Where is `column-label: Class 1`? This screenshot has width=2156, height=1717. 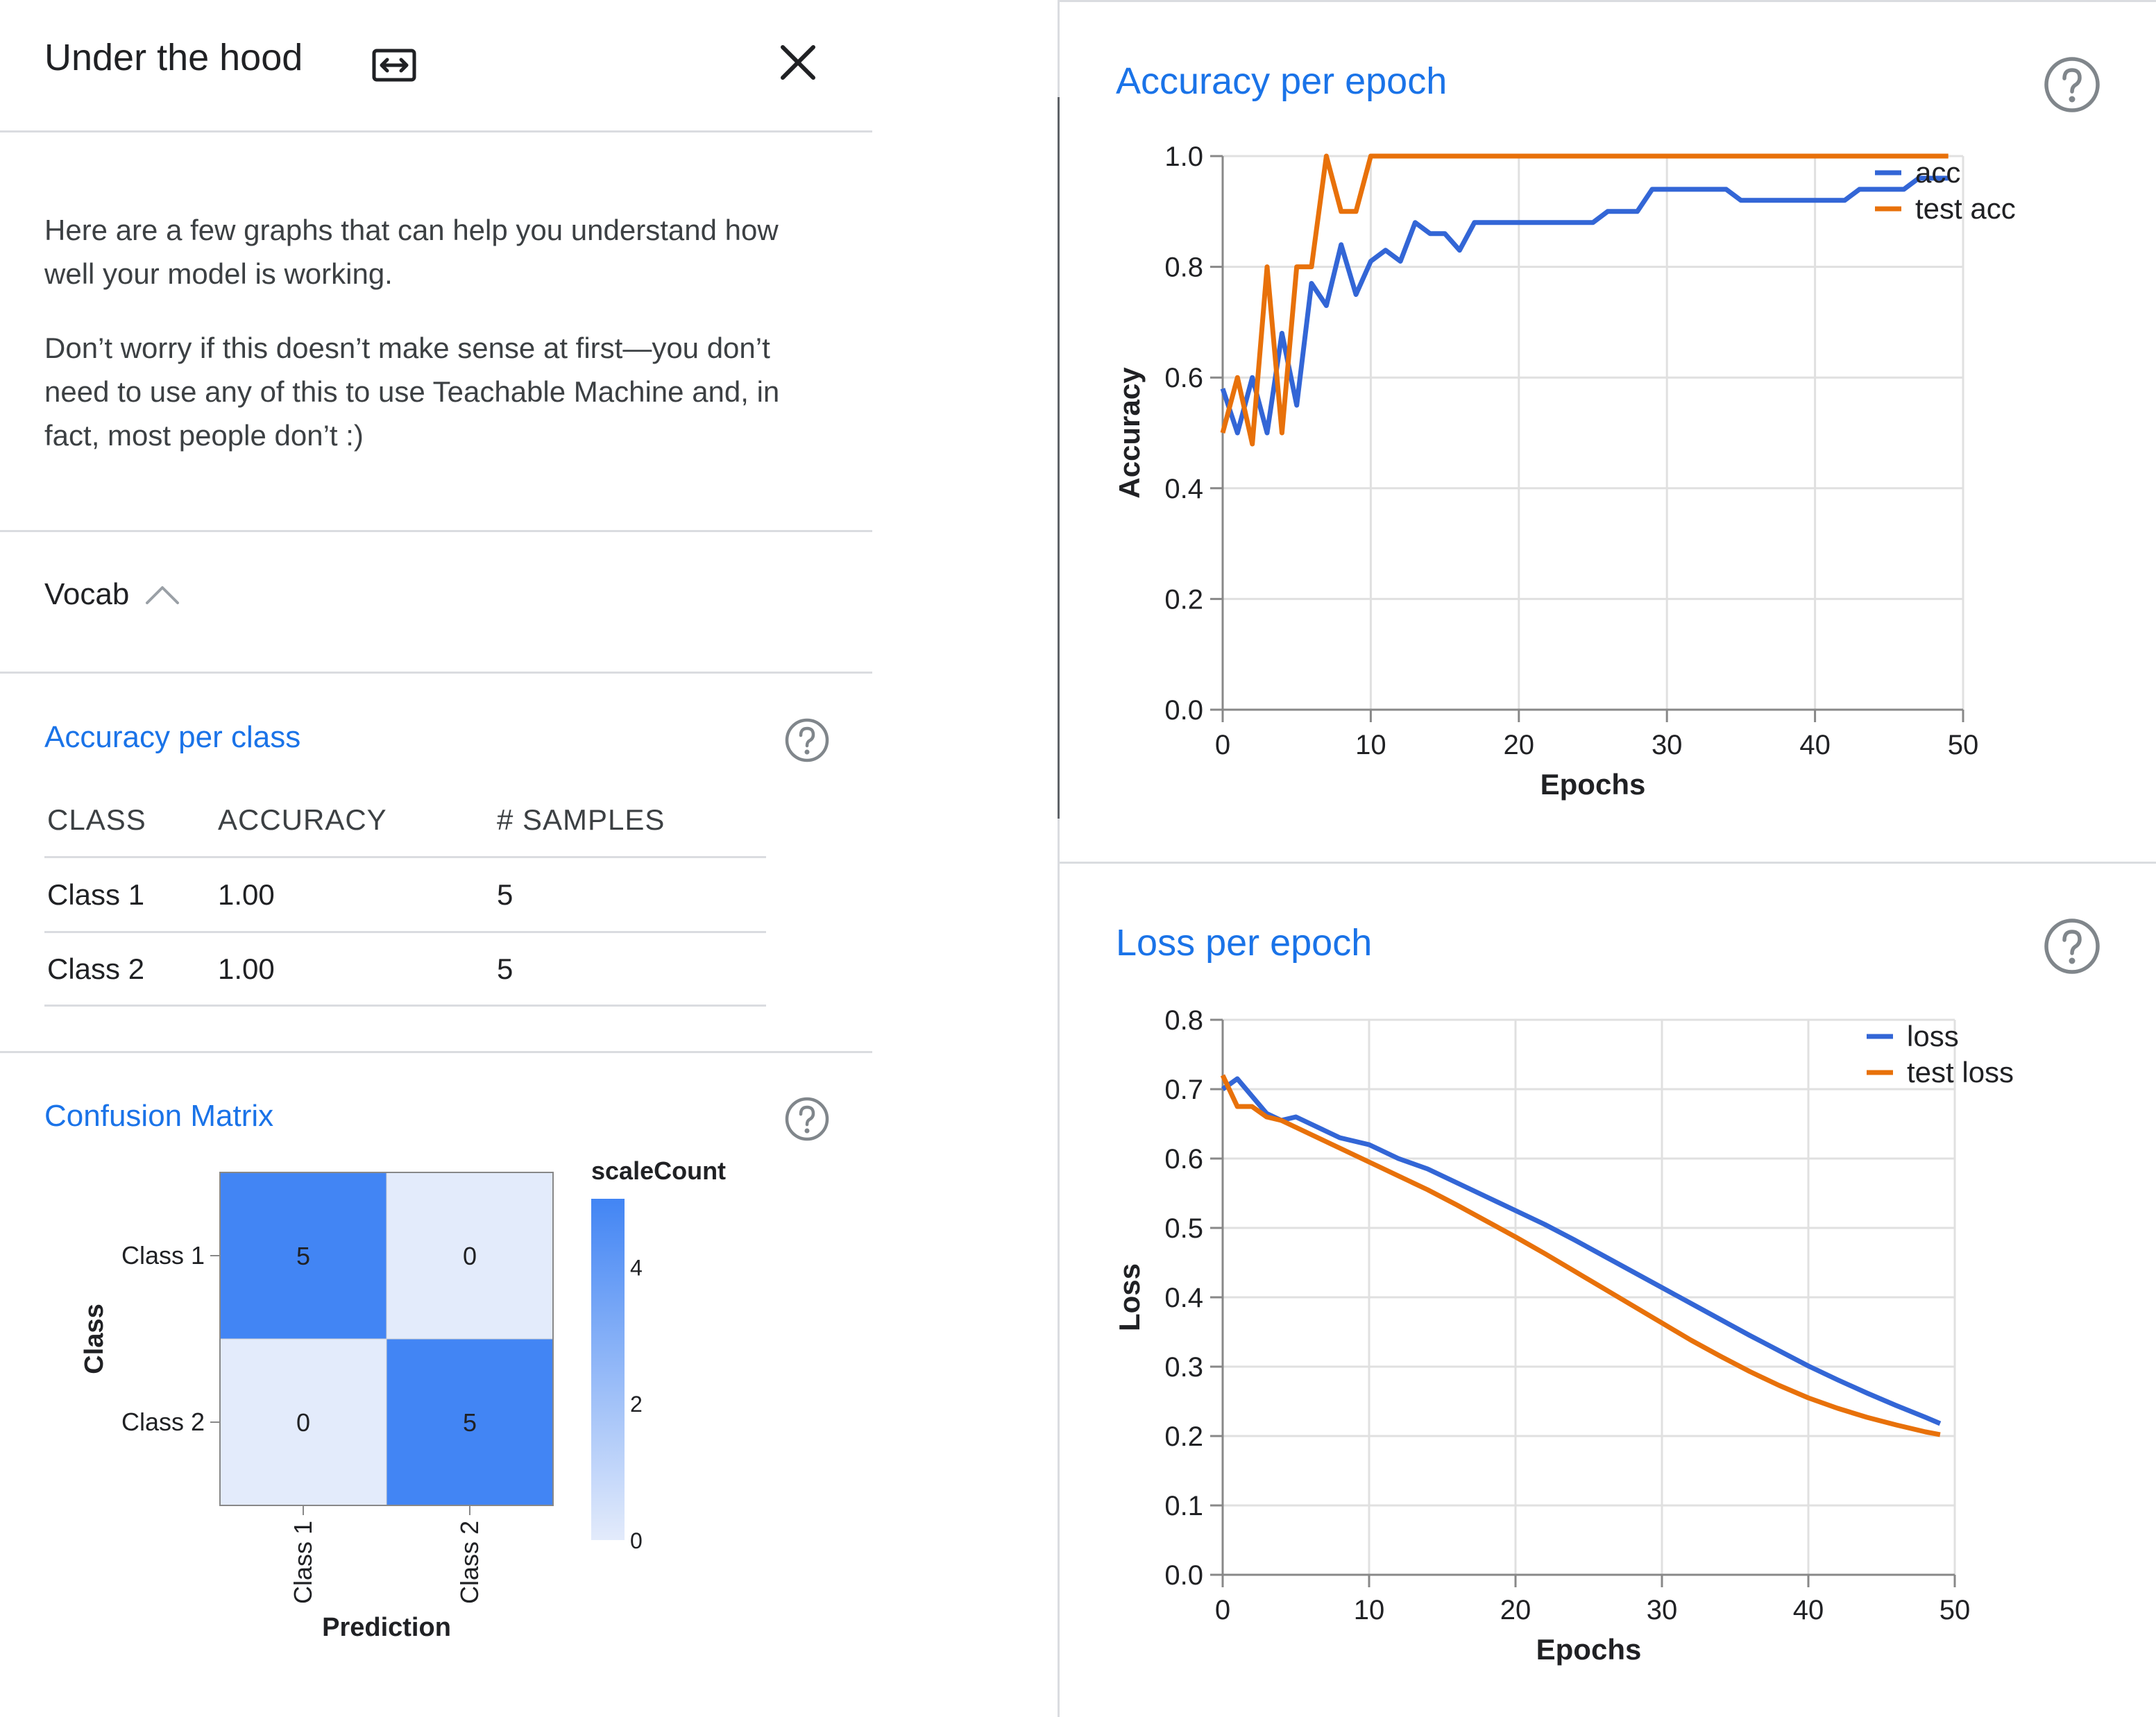
column-label: Class 1 is located at coordinates (303, 1562).